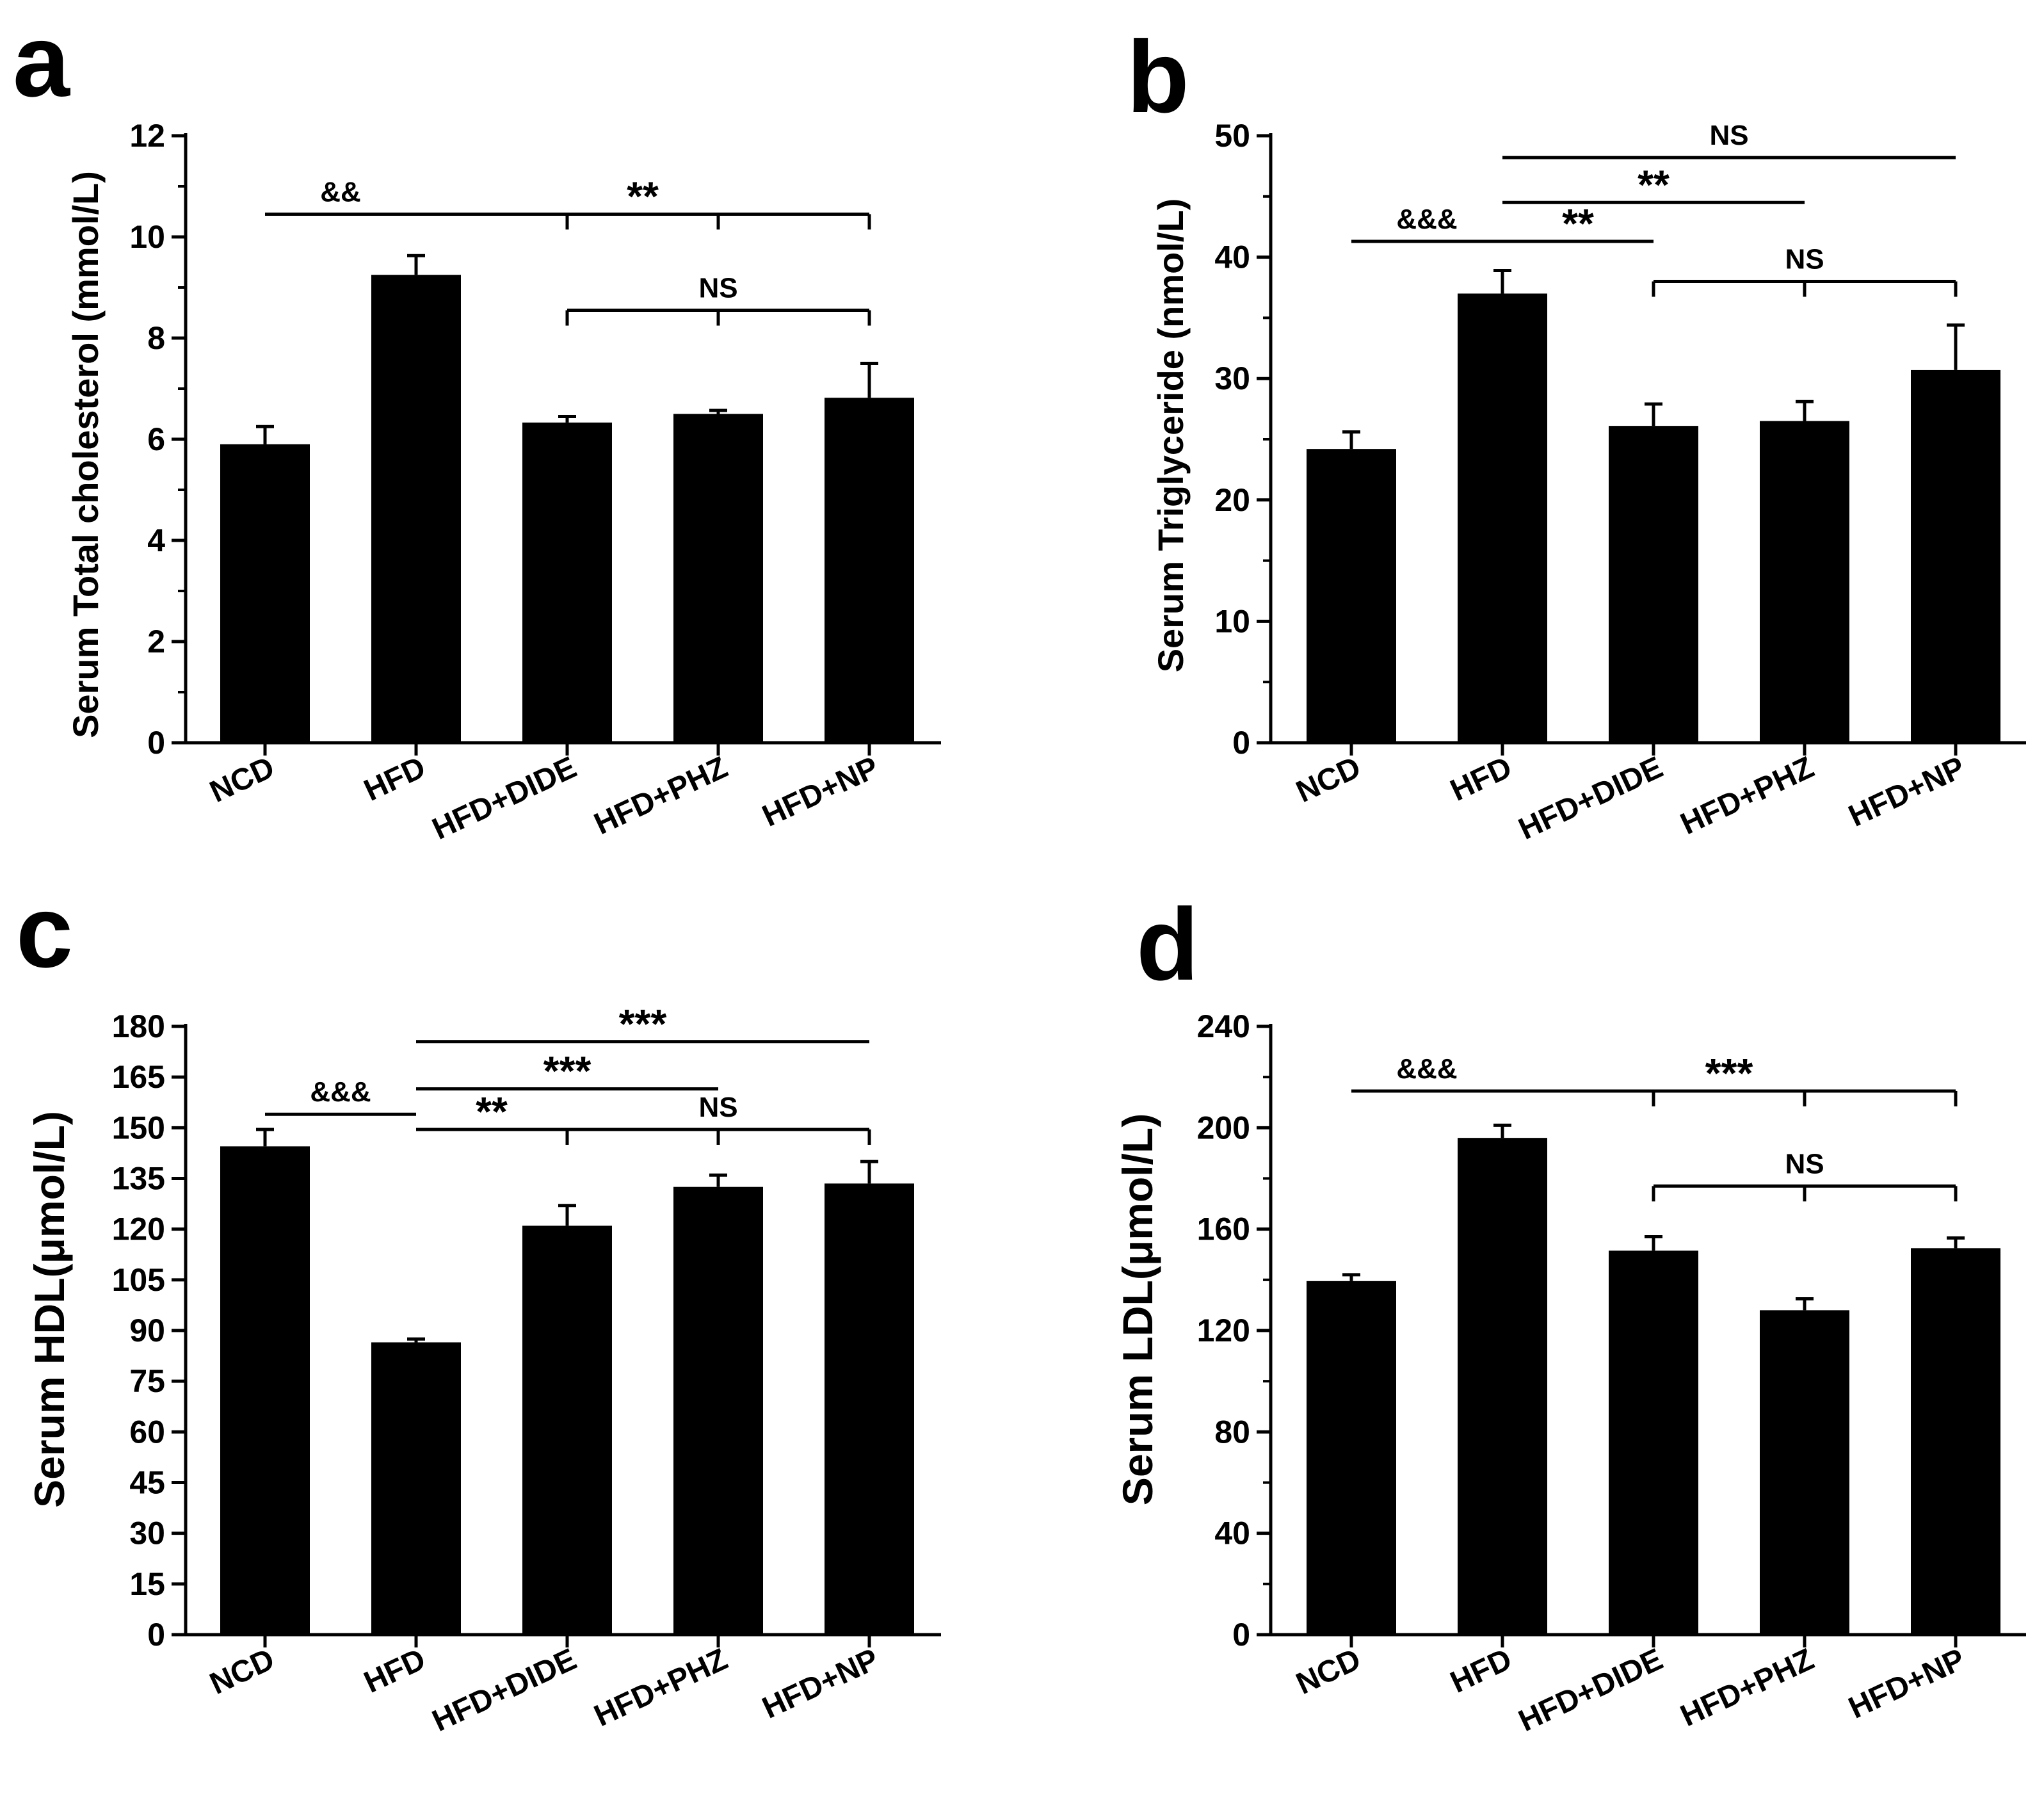 The width and height of the screenshot is (2044, 1796). Describe the element at coordinates (1232, 1432) in the screenshot. I see `y-tick-label: 80` at that location.